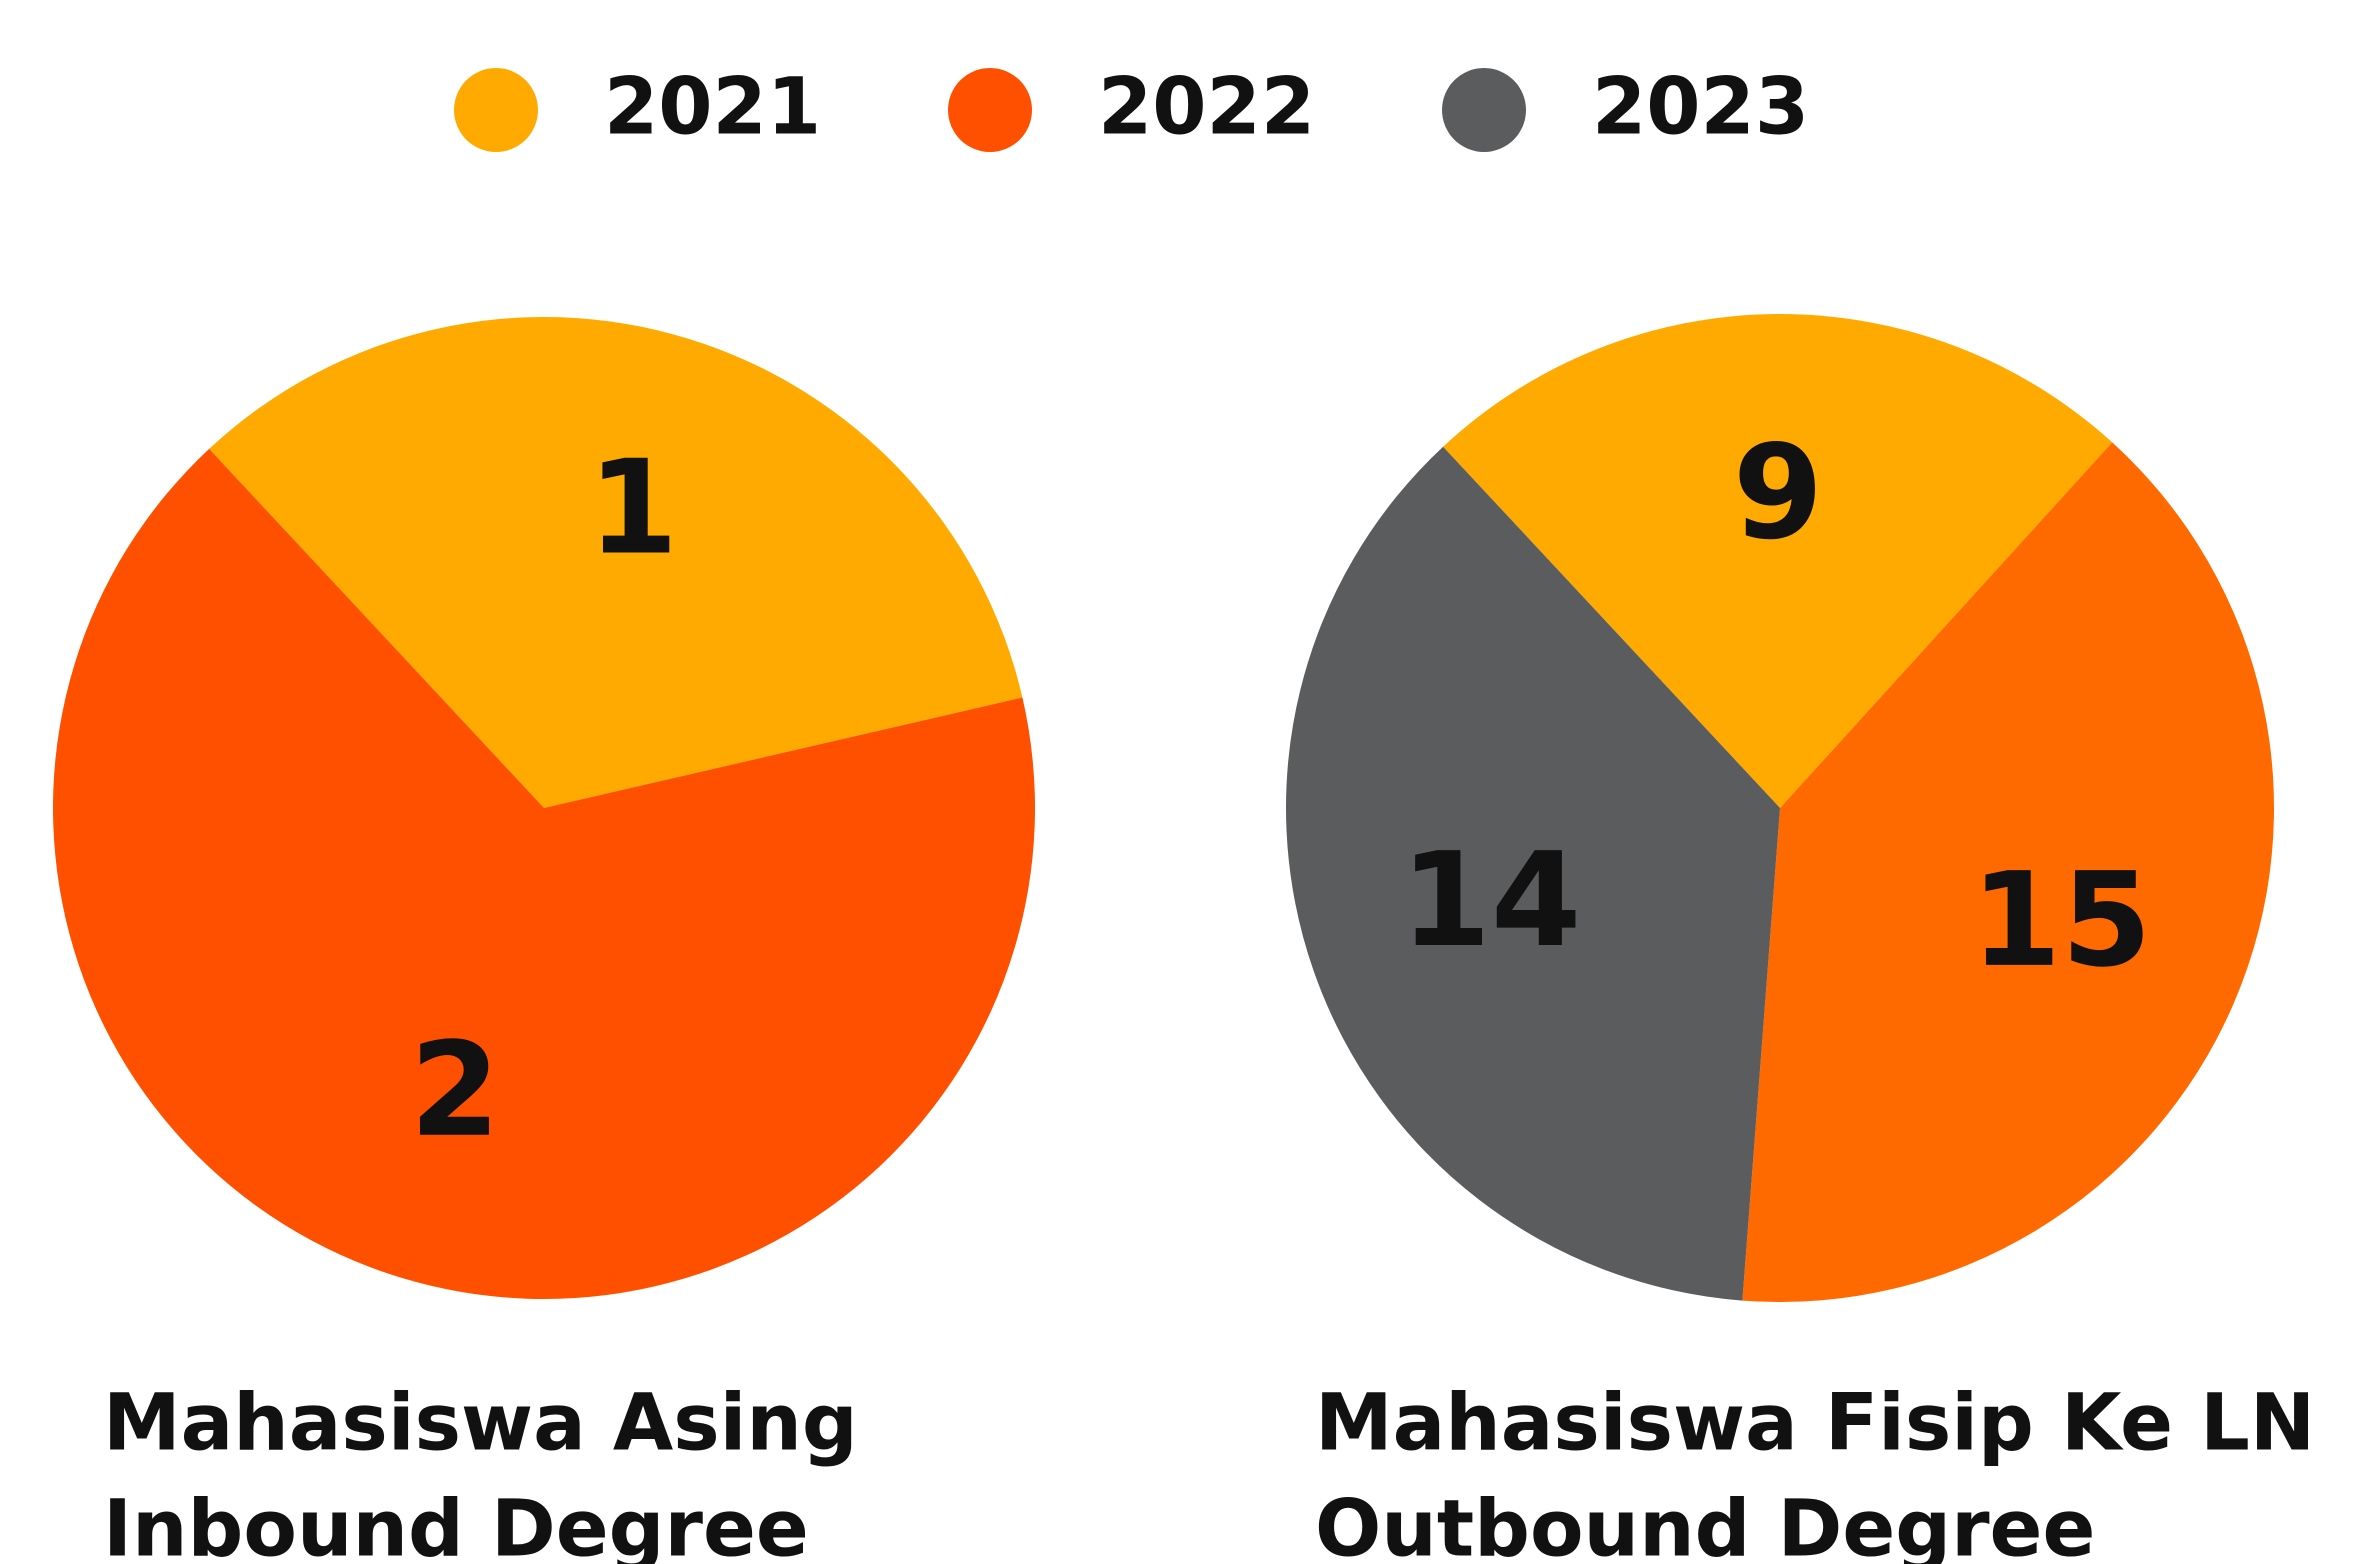 This screenshot has width=2369, height=1564. I want to click on legend-label: 2022, so click(1206, 107).